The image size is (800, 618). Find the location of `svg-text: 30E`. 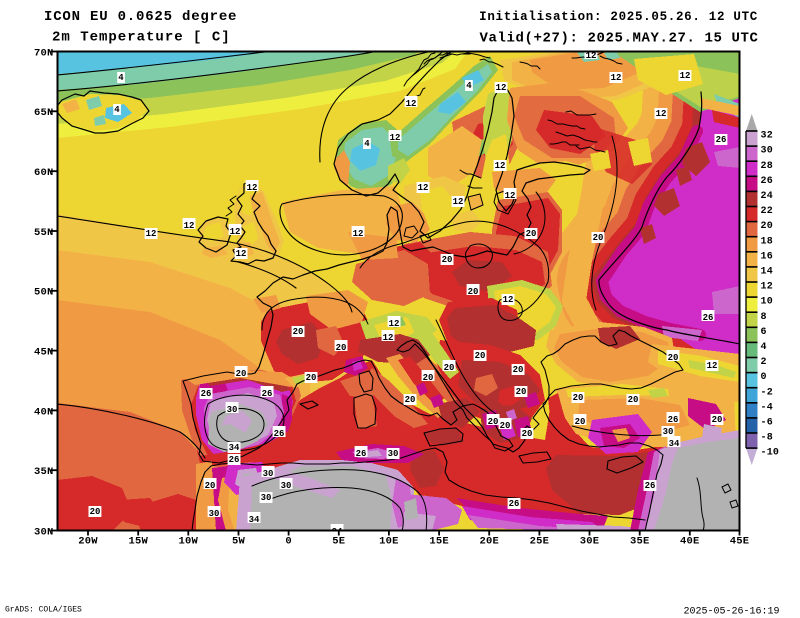

svg-text: 30E is located at coordinates (590, 542).